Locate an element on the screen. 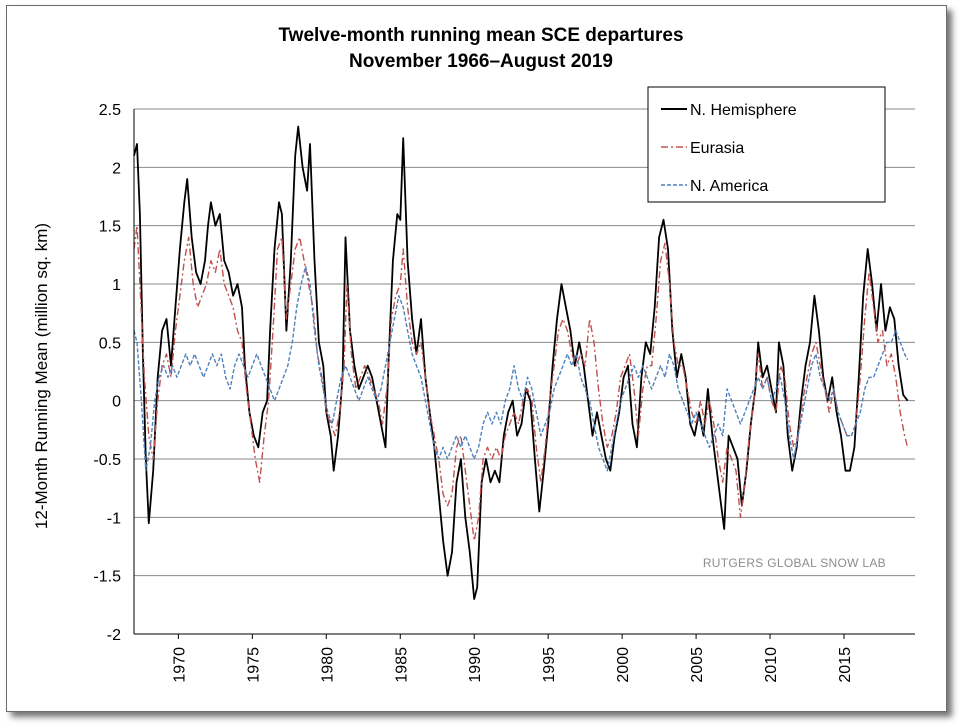  chart-title: Twelve-month running mean SCE departures is located at coordinates (480, 35).